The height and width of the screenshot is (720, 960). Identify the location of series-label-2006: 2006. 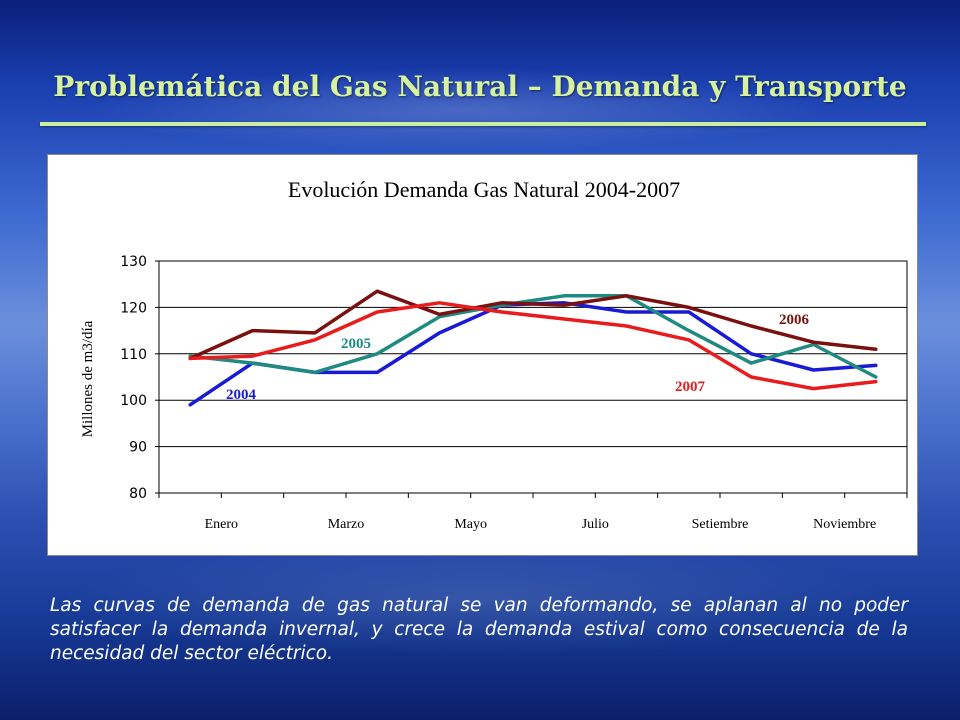
(794, 320).